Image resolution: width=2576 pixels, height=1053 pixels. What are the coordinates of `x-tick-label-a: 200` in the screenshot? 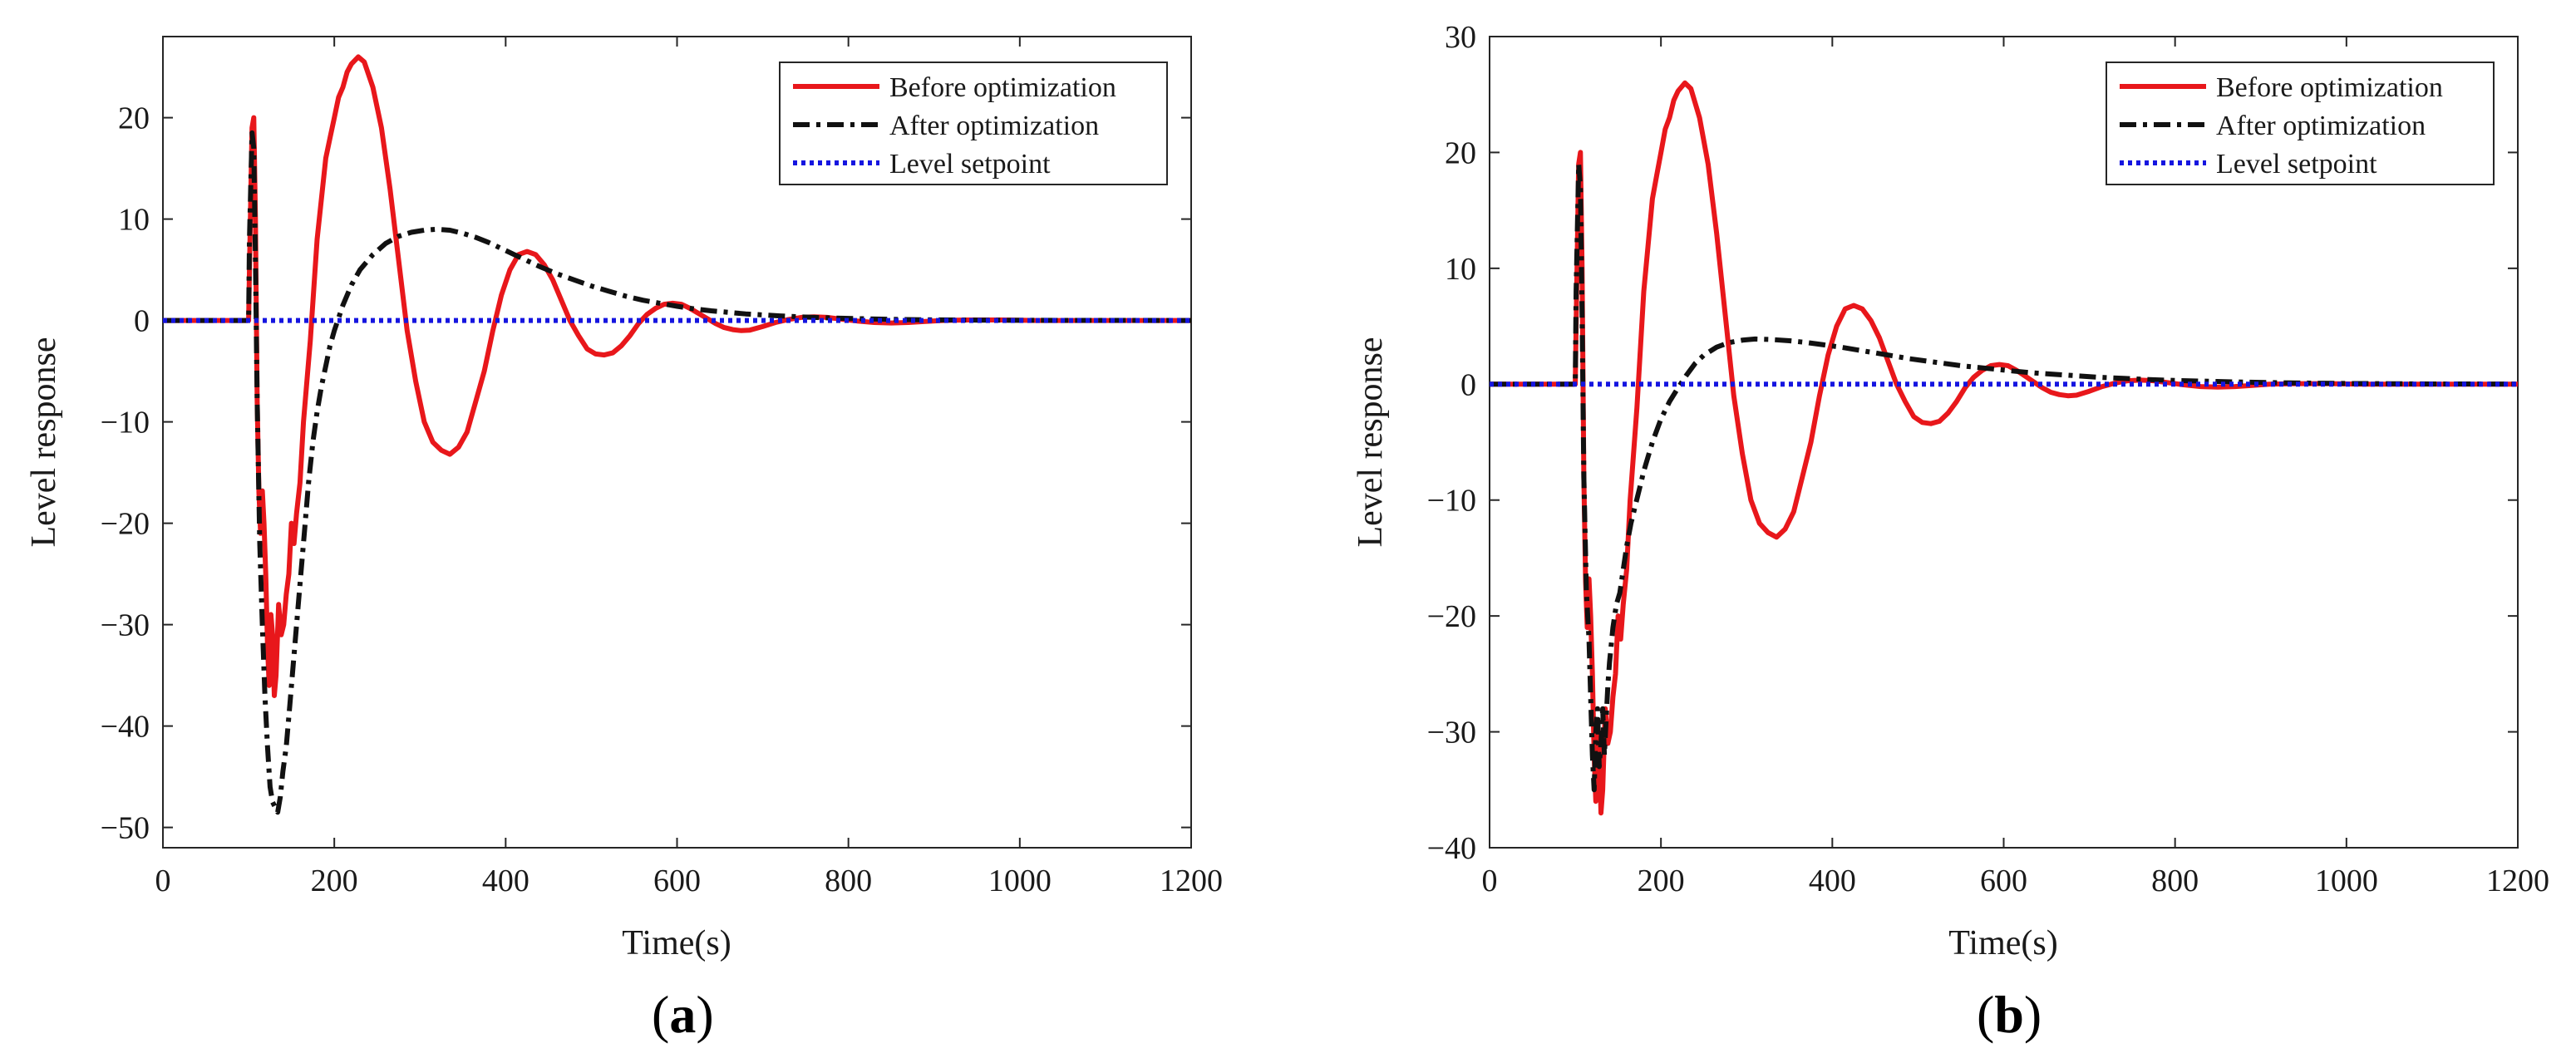 It's located at (334, 881).